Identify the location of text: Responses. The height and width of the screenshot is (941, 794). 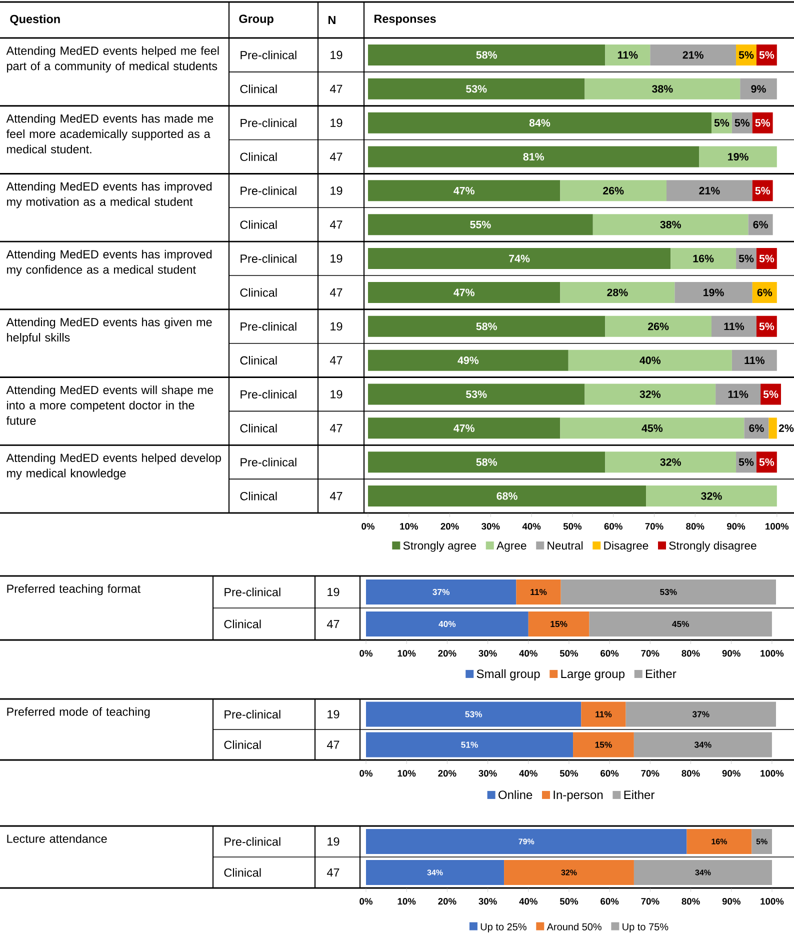
(405, 20).